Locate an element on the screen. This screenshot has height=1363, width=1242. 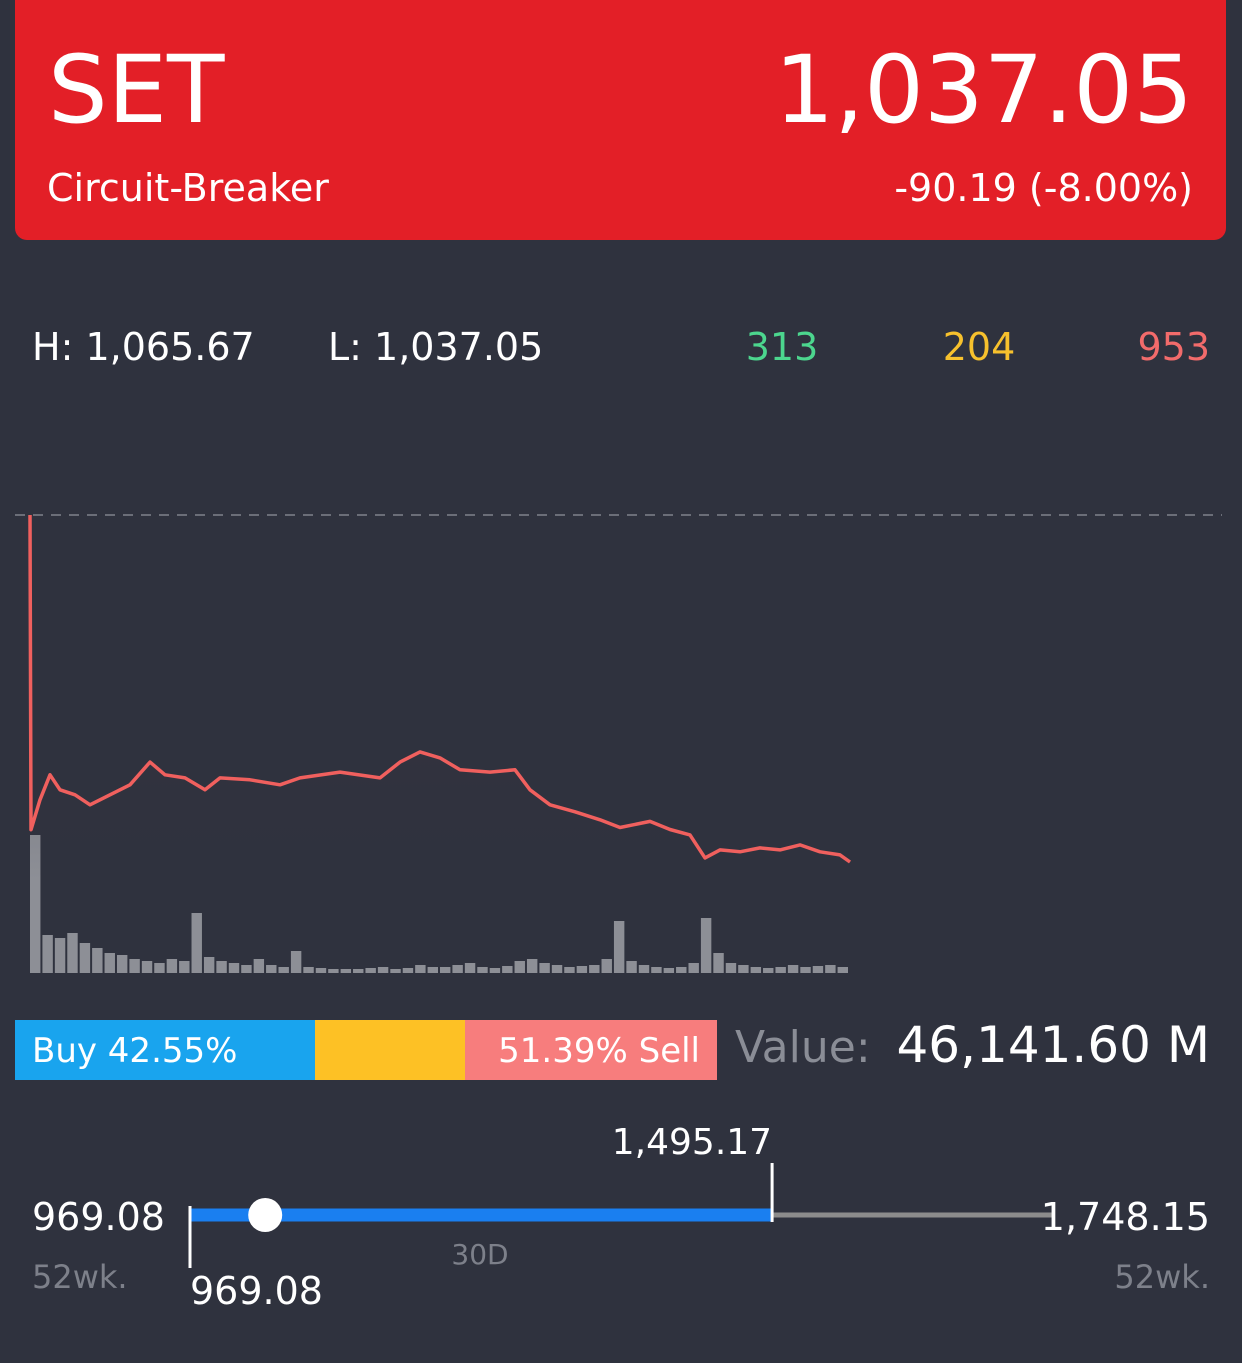
change: -90.19 (-8.00%) is located at coordinates (1043, 188).